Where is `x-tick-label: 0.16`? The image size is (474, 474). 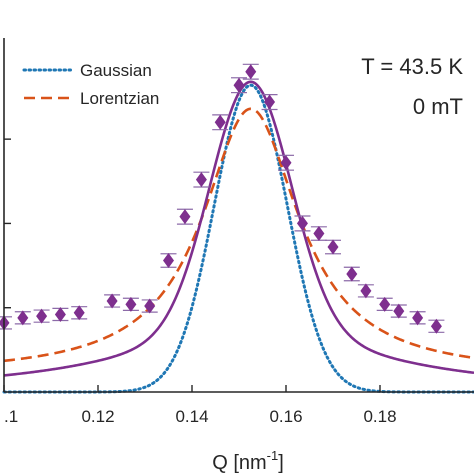 x-tick-label: 0.16 is located at coordinates (285, 416).